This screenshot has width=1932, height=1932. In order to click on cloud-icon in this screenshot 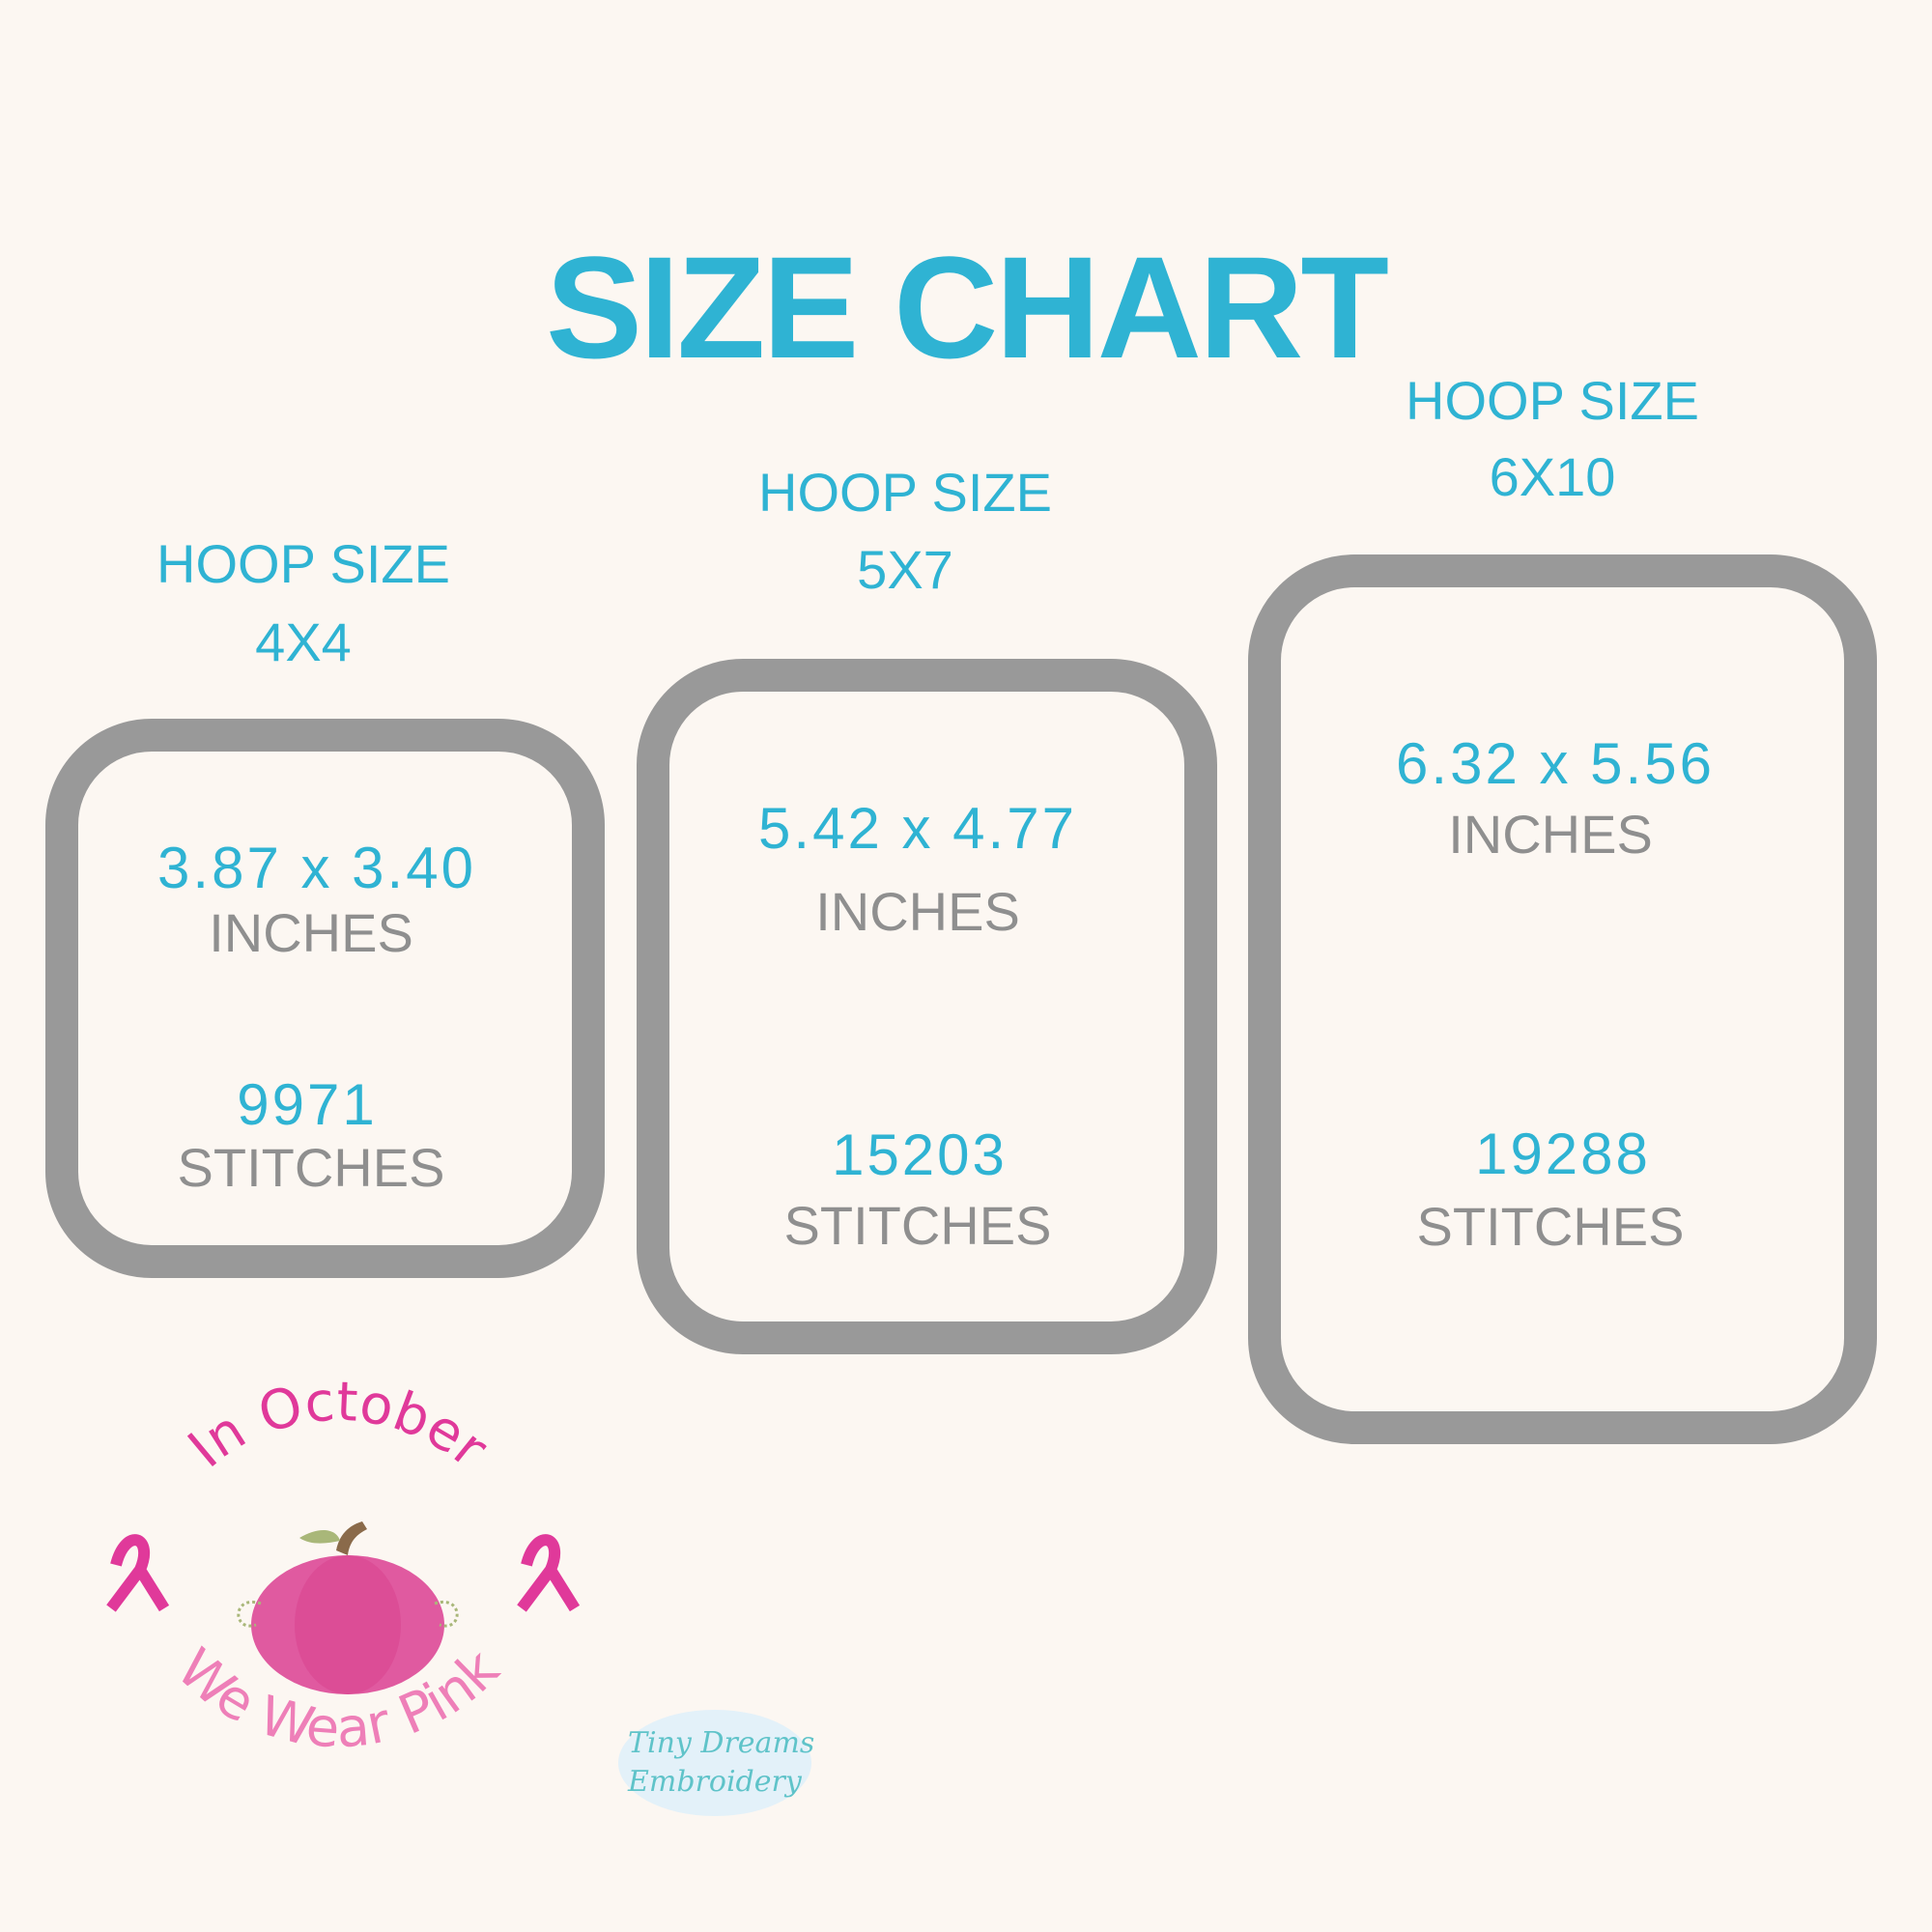, I will do `click(714, 1763)`.